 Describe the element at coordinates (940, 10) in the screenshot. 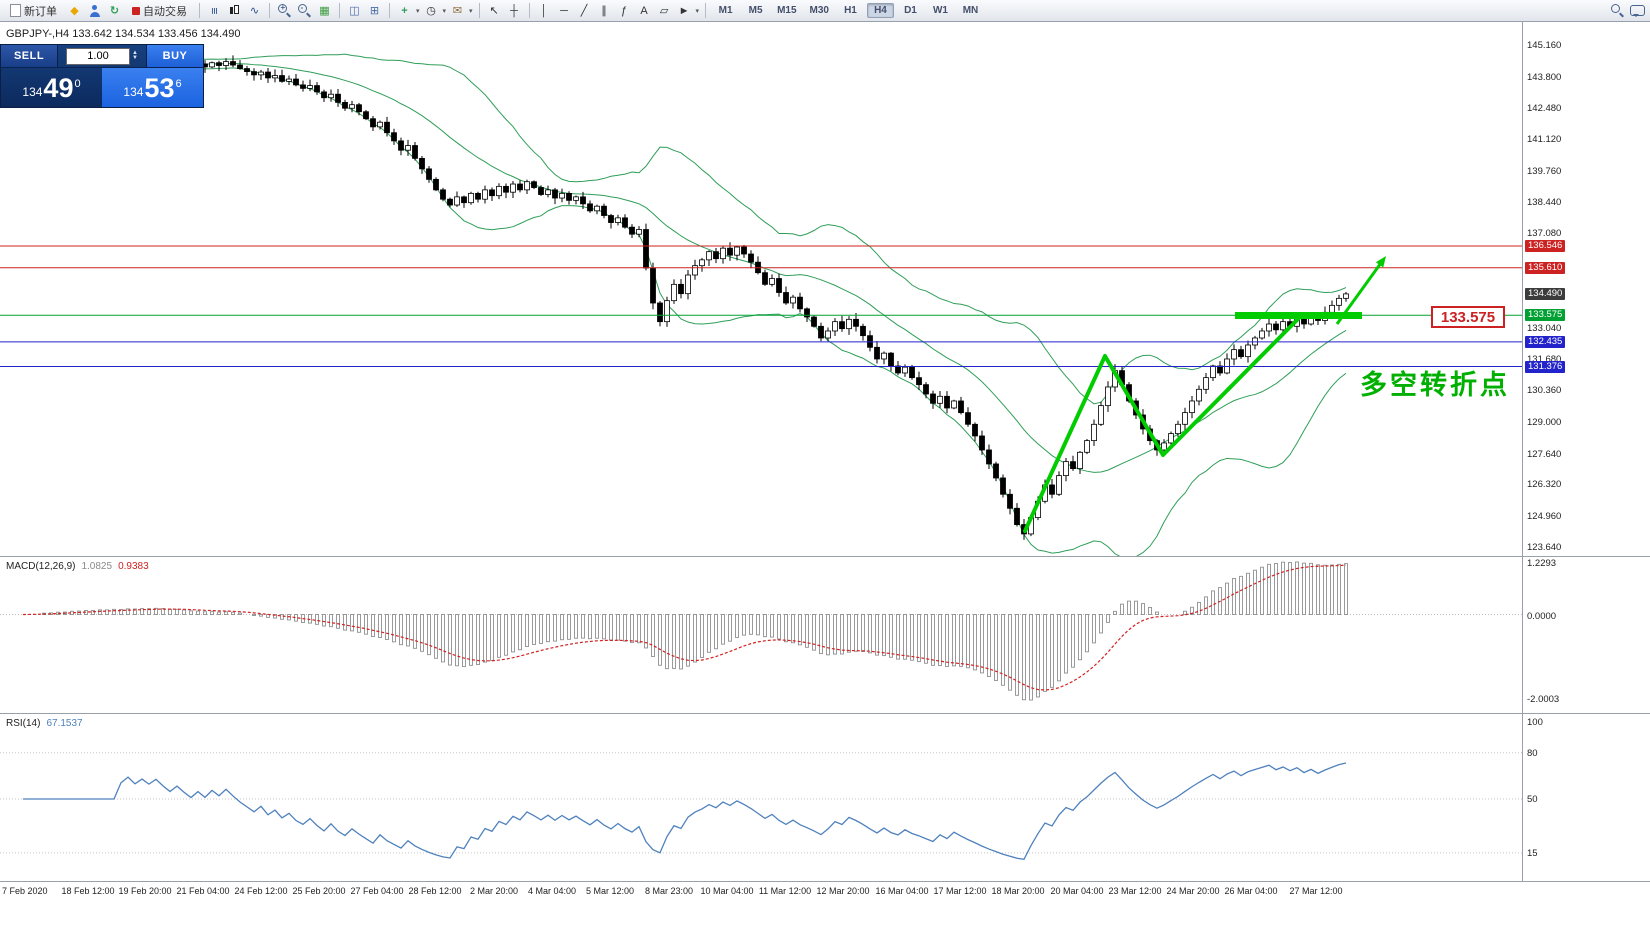

I see `timeframe-w1-button: W1` at that location.